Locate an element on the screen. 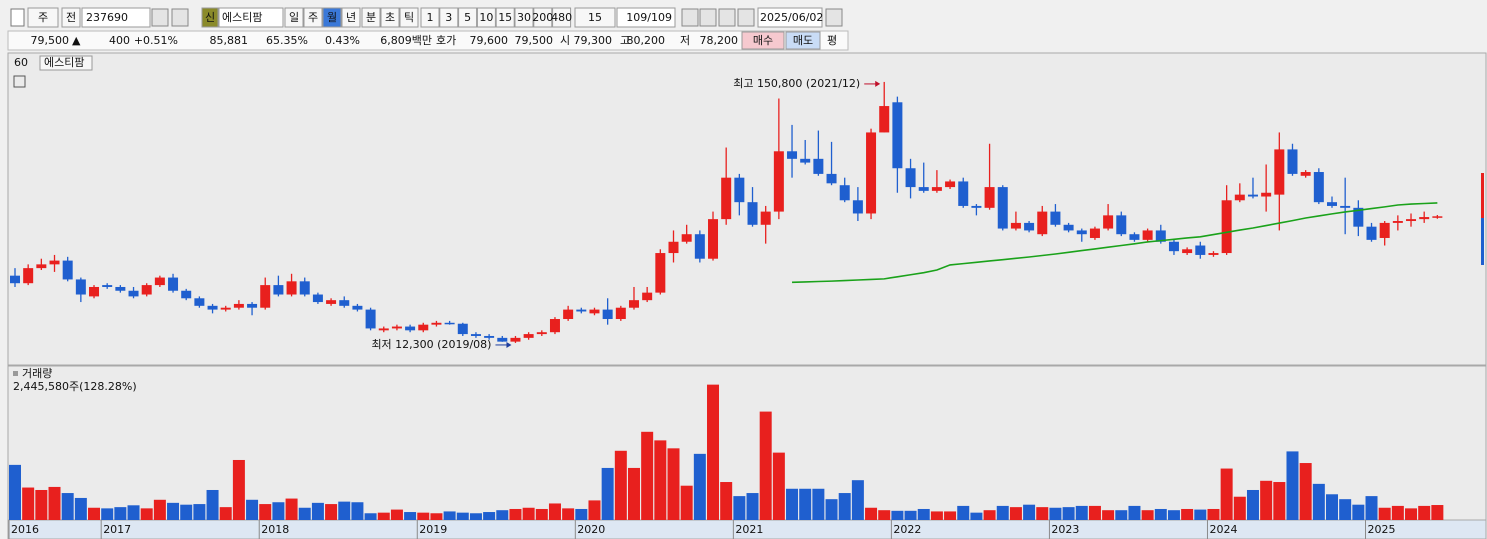  quote-open: 79,300 is located at coordinates (593, 40).